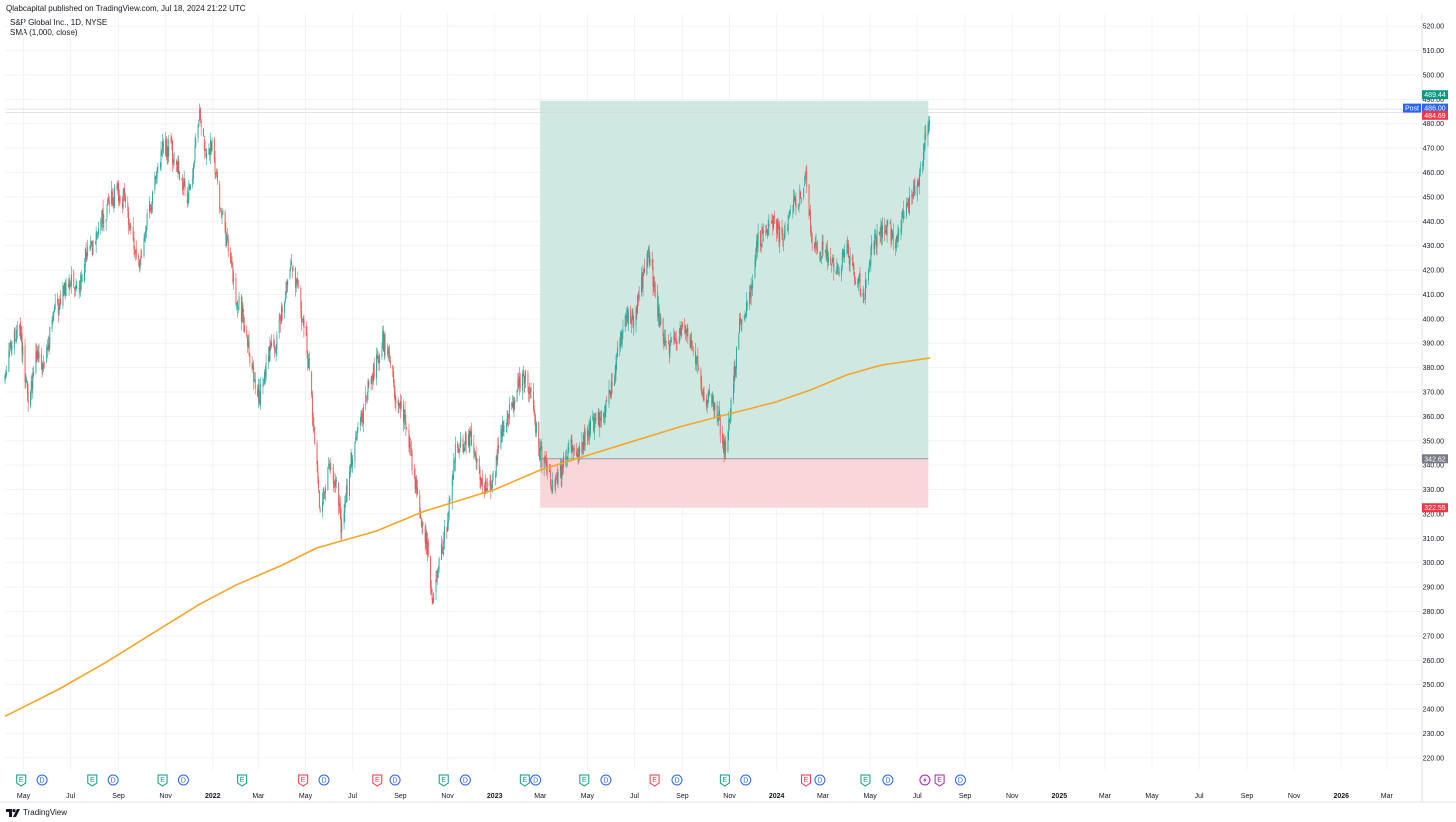 This screenshot has width=1456, height=822. What do you see at coordinates (1435, 459) in the screenshot?
I see `price-tag: 342.62` at bounding box center [1435, 459].